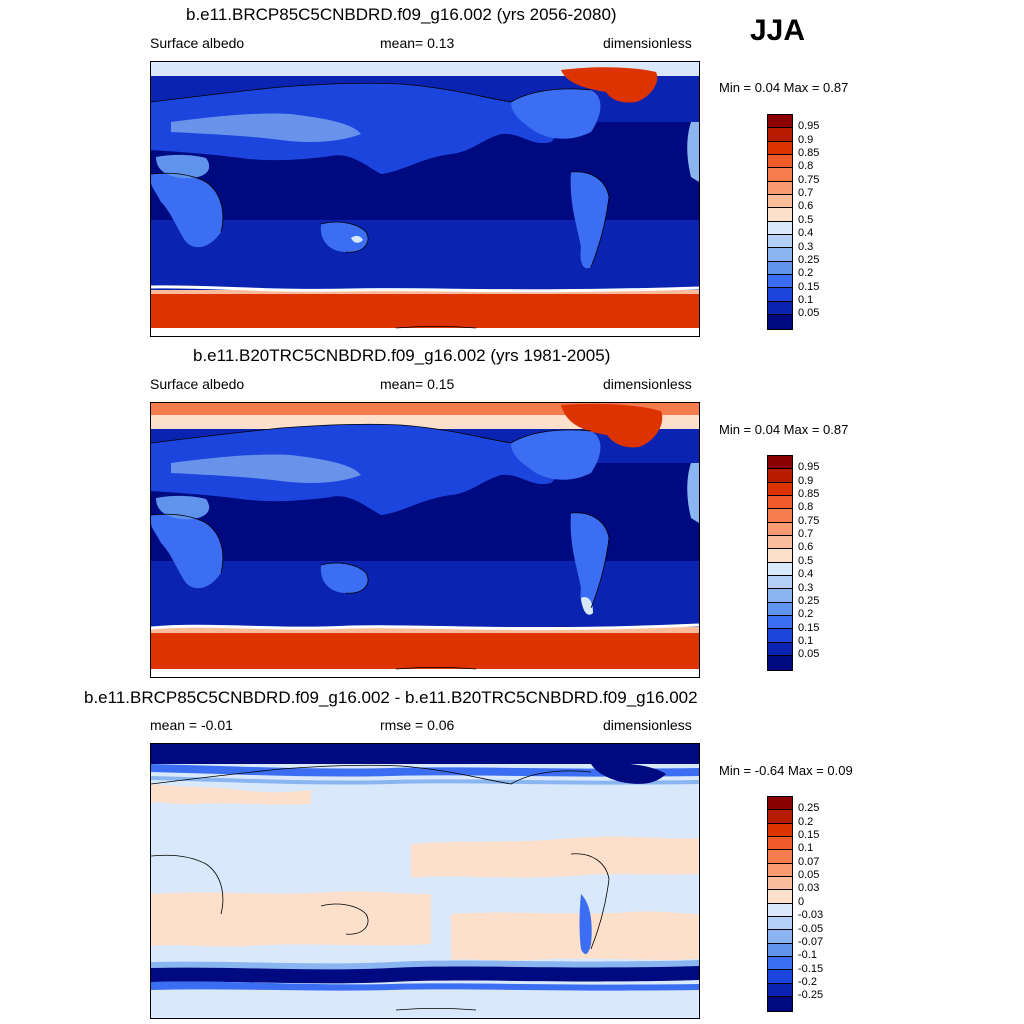  Describe the element at coordinates (811, 968) in the screenshot. I see `colorbar-tick-label: -0.15` at that location.